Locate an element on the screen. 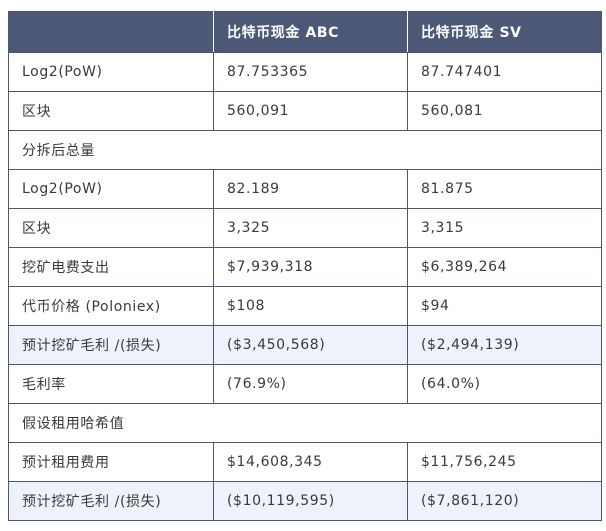  table-row: 预计租用费用 $14,608,345 $11,756,245 is located at coordinates (305, 462).